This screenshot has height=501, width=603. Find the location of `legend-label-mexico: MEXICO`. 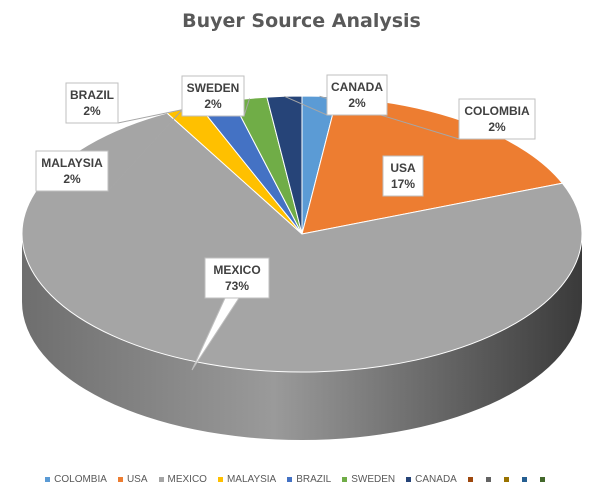

legend-label-mexico: MEXICO is located at coordinates (187, 479).